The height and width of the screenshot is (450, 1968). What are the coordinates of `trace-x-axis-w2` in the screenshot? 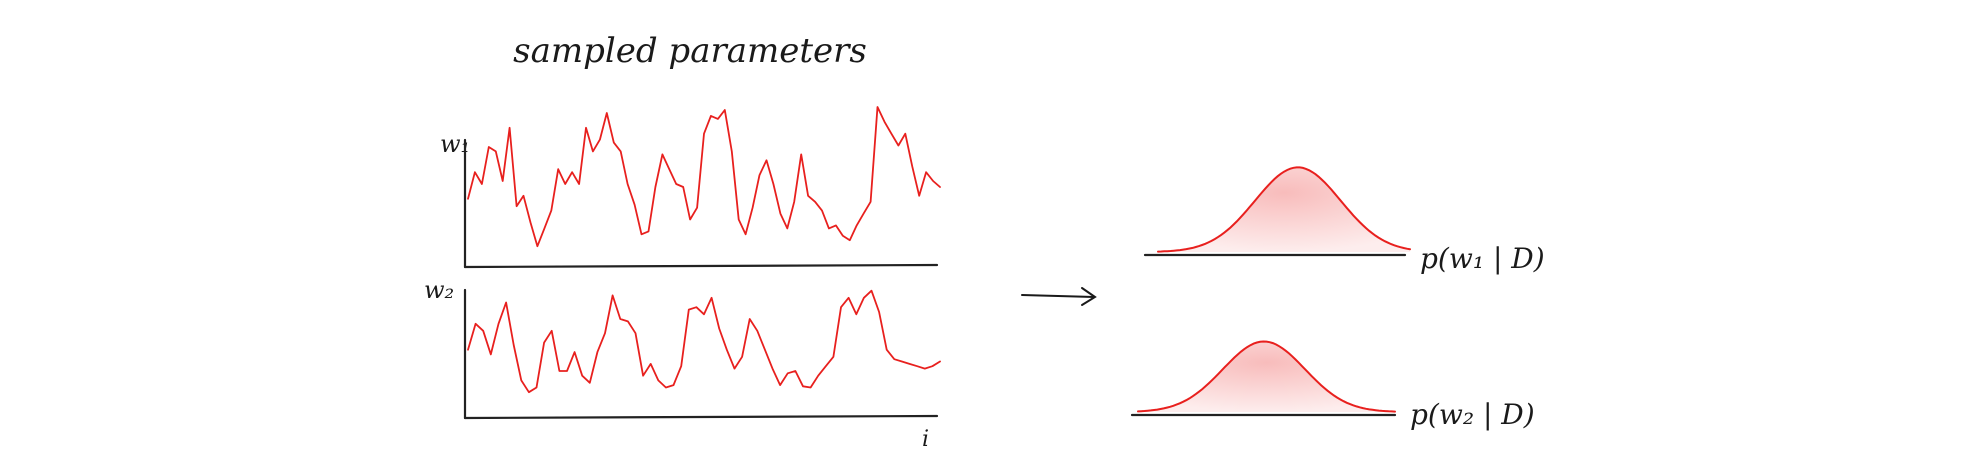 It's located at (701, 417).